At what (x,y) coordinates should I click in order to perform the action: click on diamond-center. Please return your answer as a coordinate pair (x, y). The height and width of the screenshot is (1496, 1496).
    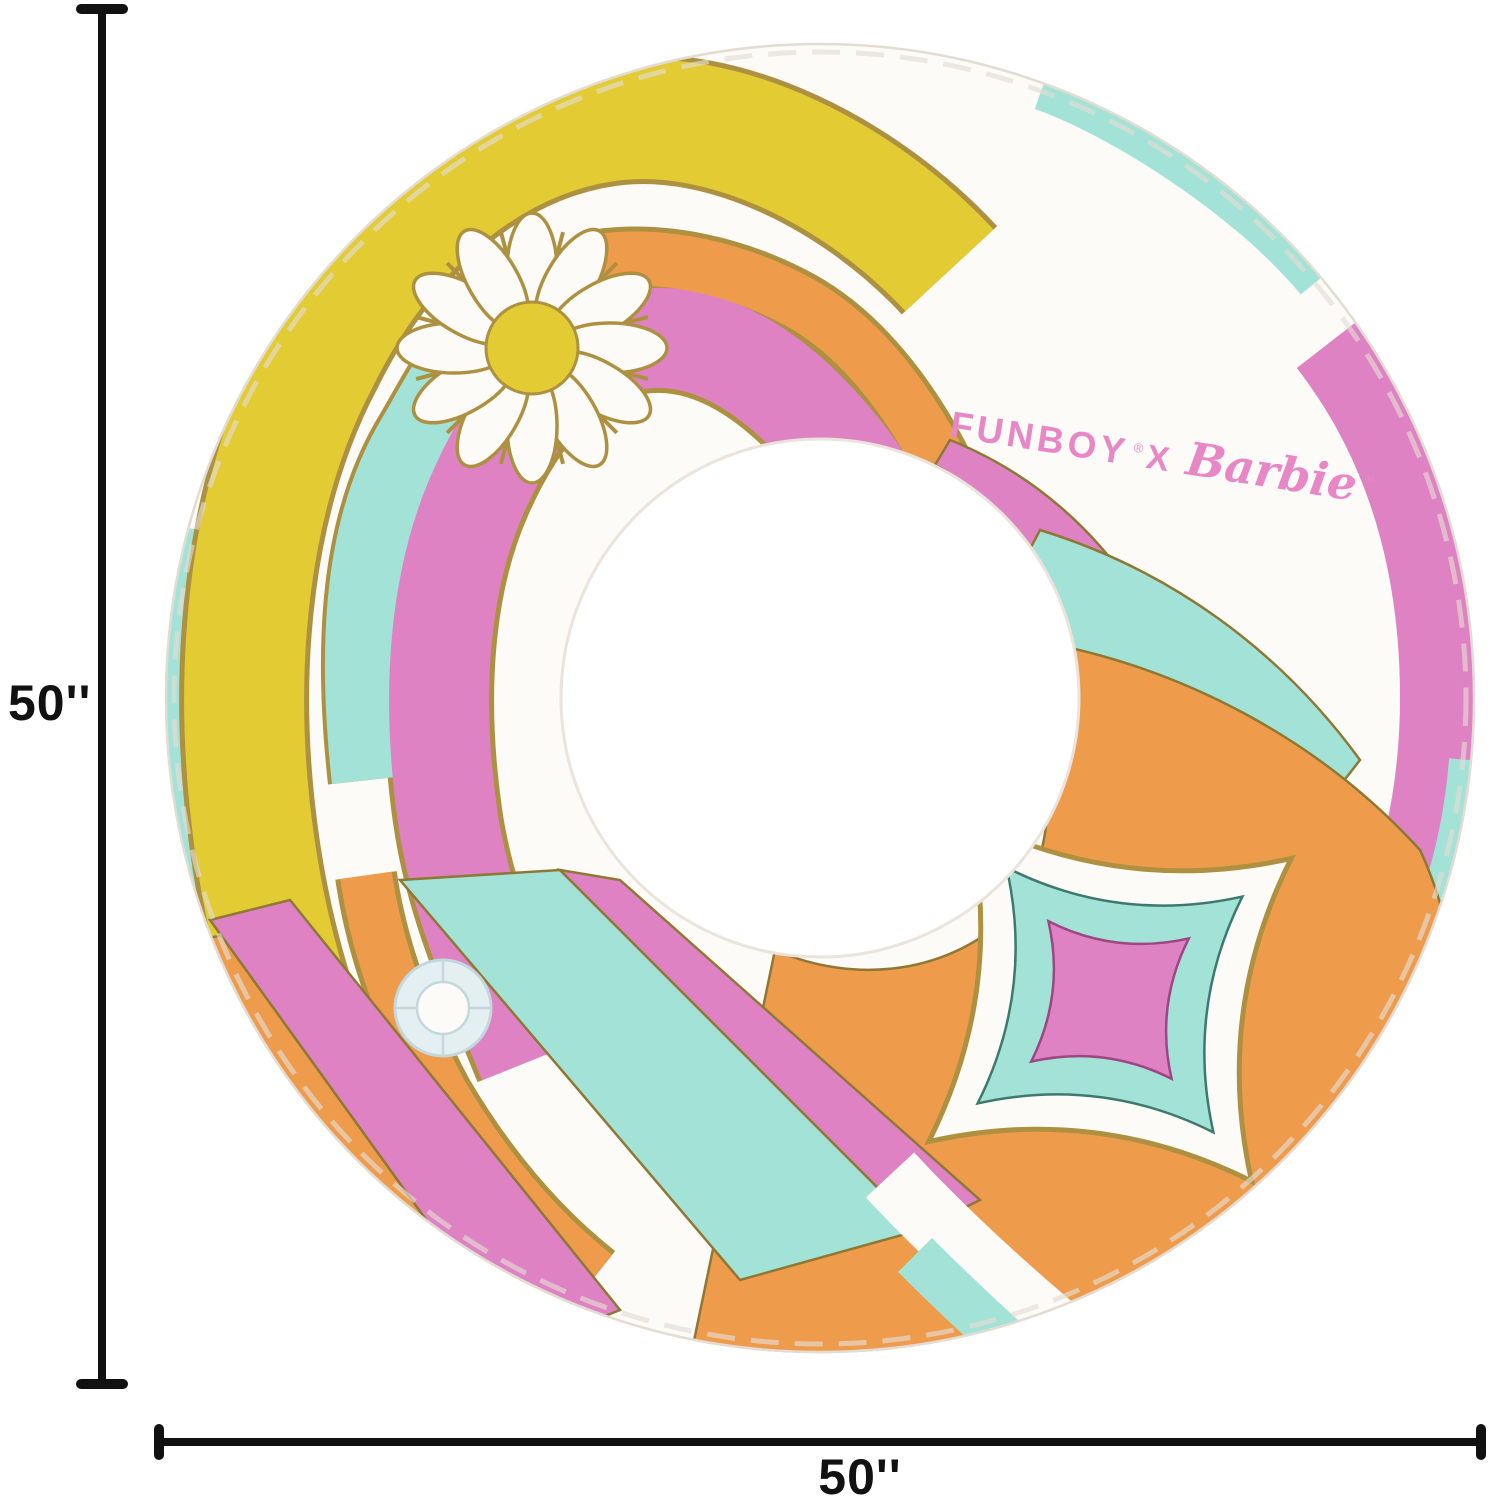
    Looking at the image, I should click on (1110, 1000).